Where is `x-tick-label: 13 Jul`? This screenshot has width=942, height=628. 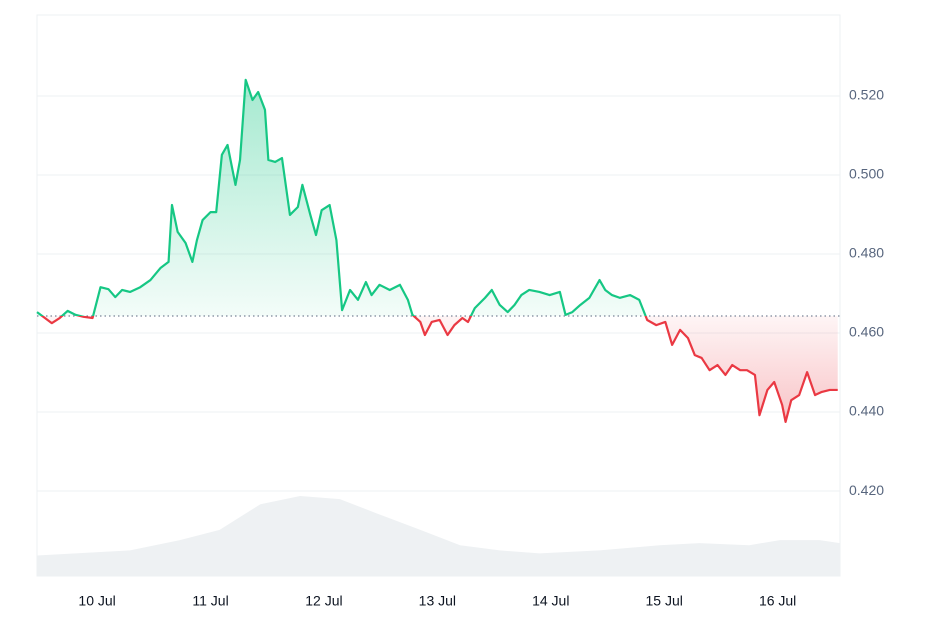 x-tick-label: 13 Jul is located at coordinates (437, 601).